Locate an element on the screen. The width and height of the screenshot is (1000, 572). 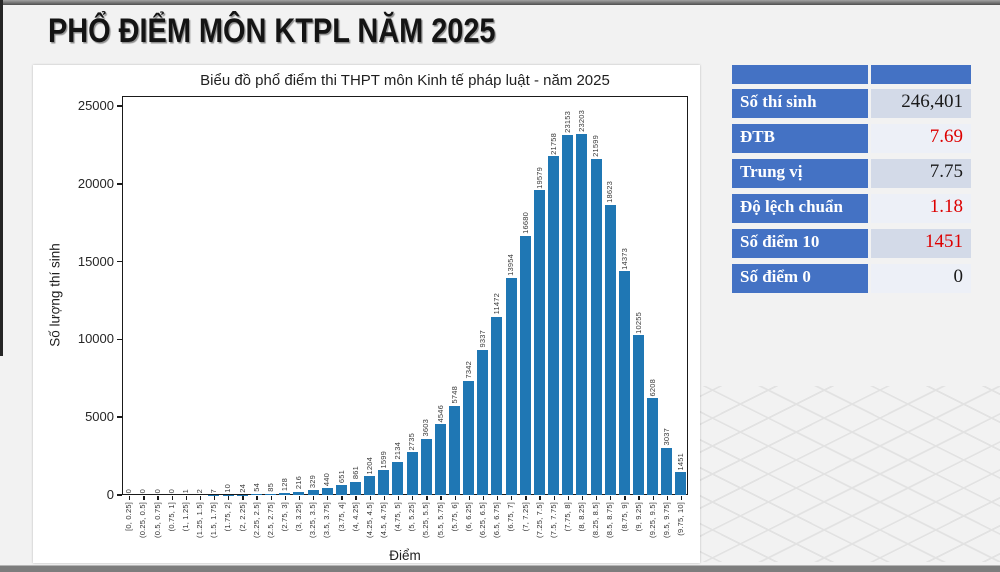
x-tick-cell: (8.5, 8.75] is located at coordinates (610, 532).